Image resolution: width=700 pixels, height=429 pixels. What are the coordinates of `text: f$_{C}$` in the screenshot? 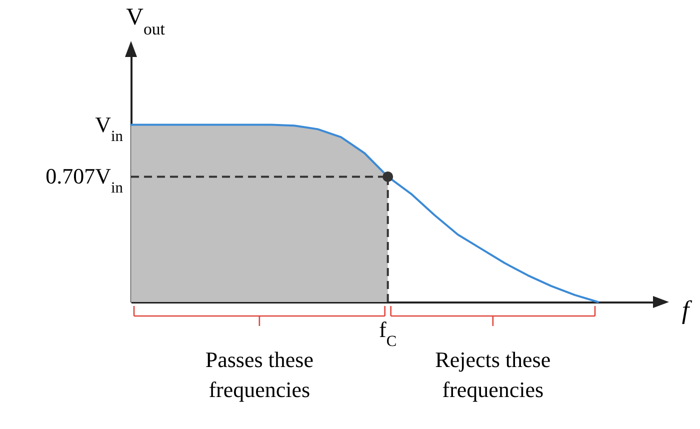 It's located at (388, 333).